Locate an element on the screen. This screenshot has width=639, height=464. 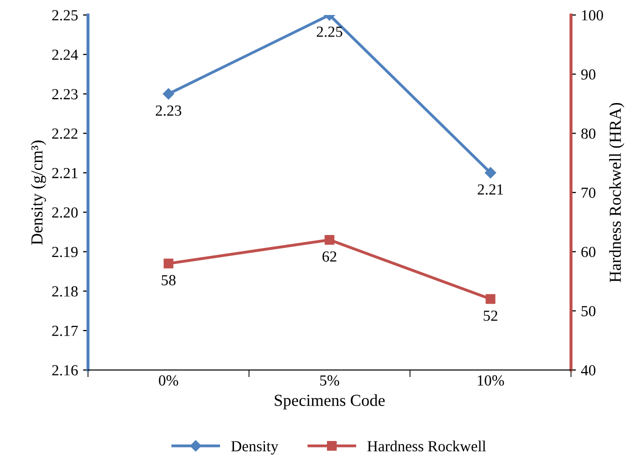
y-tick-label: 2.21 is located at coordinates (65, 173).